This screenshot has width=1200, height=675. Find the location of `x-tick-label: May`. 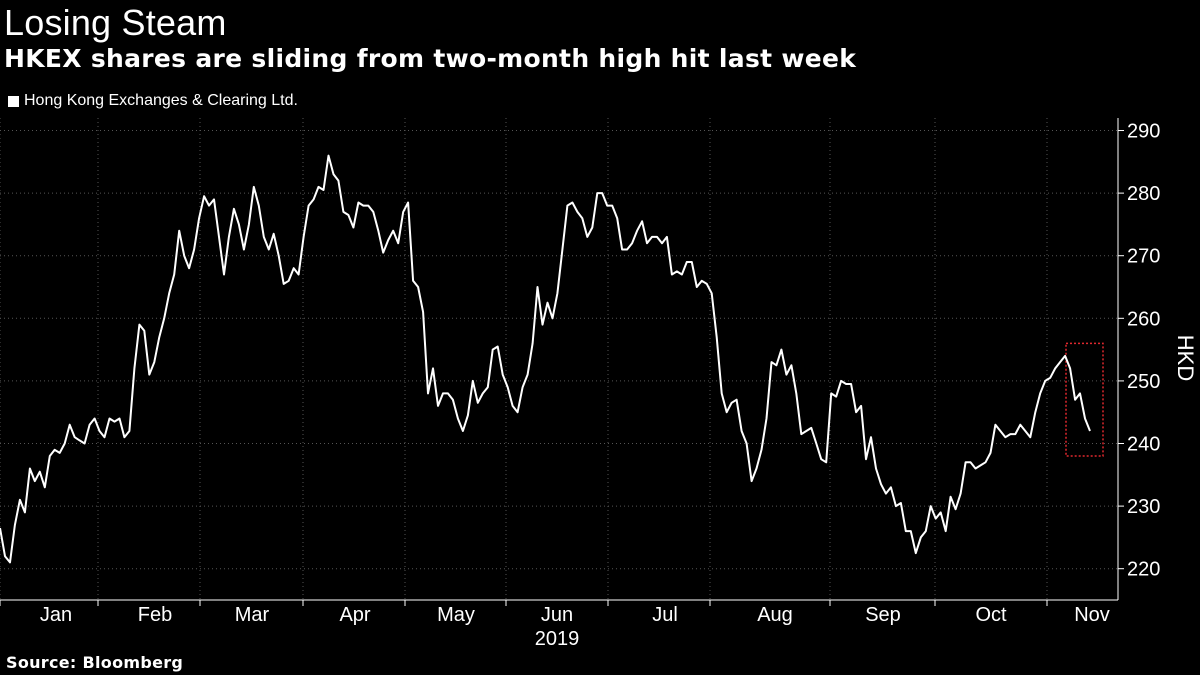

x-tick-label: May is located at coordinates (456, 615).